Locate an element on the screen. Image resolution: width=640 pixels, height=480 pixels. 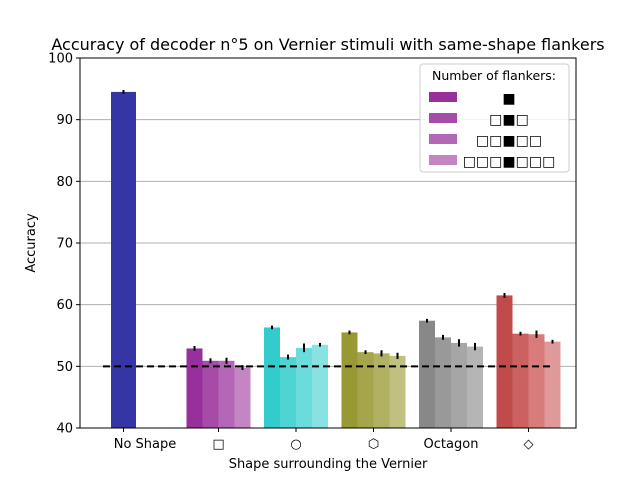
y-tick-label: 70 is located at coordinates (64, 244).